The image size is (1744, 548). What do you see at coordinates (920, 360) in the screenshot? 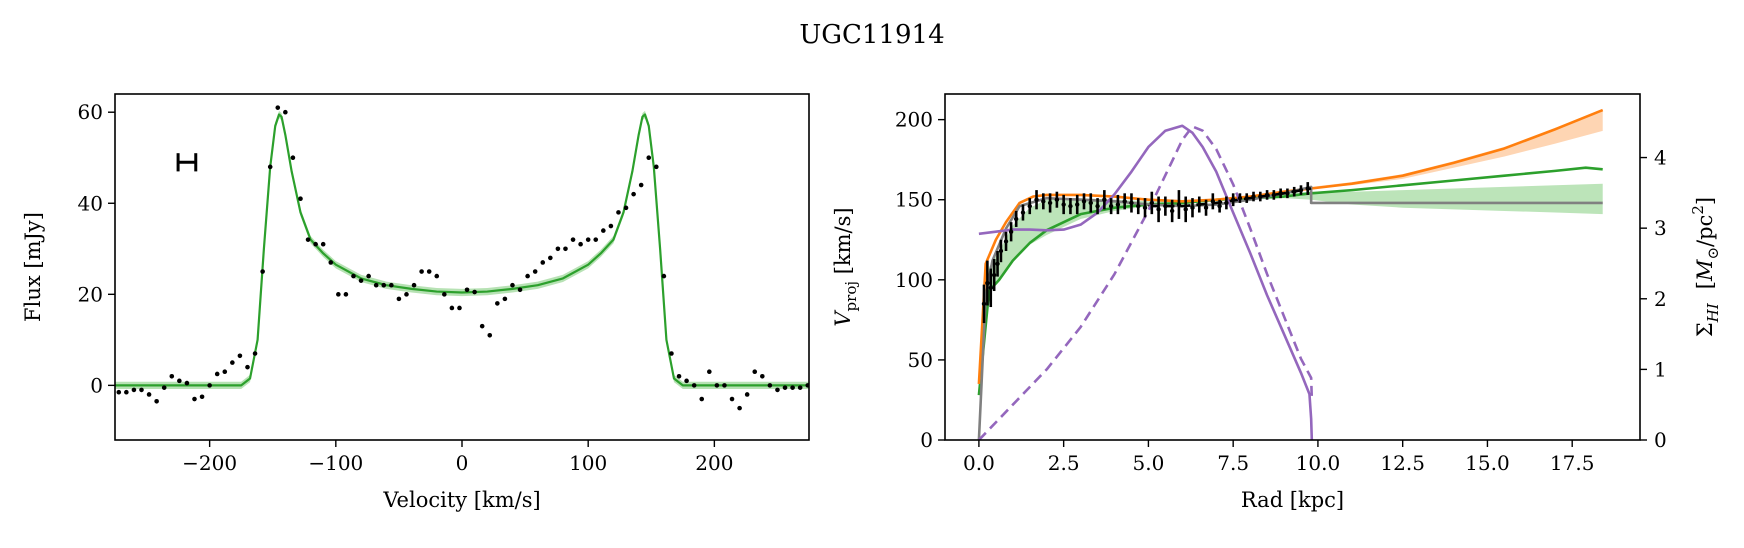
I see `right-y-tick-label: 50` at bounding box center [920, 360].